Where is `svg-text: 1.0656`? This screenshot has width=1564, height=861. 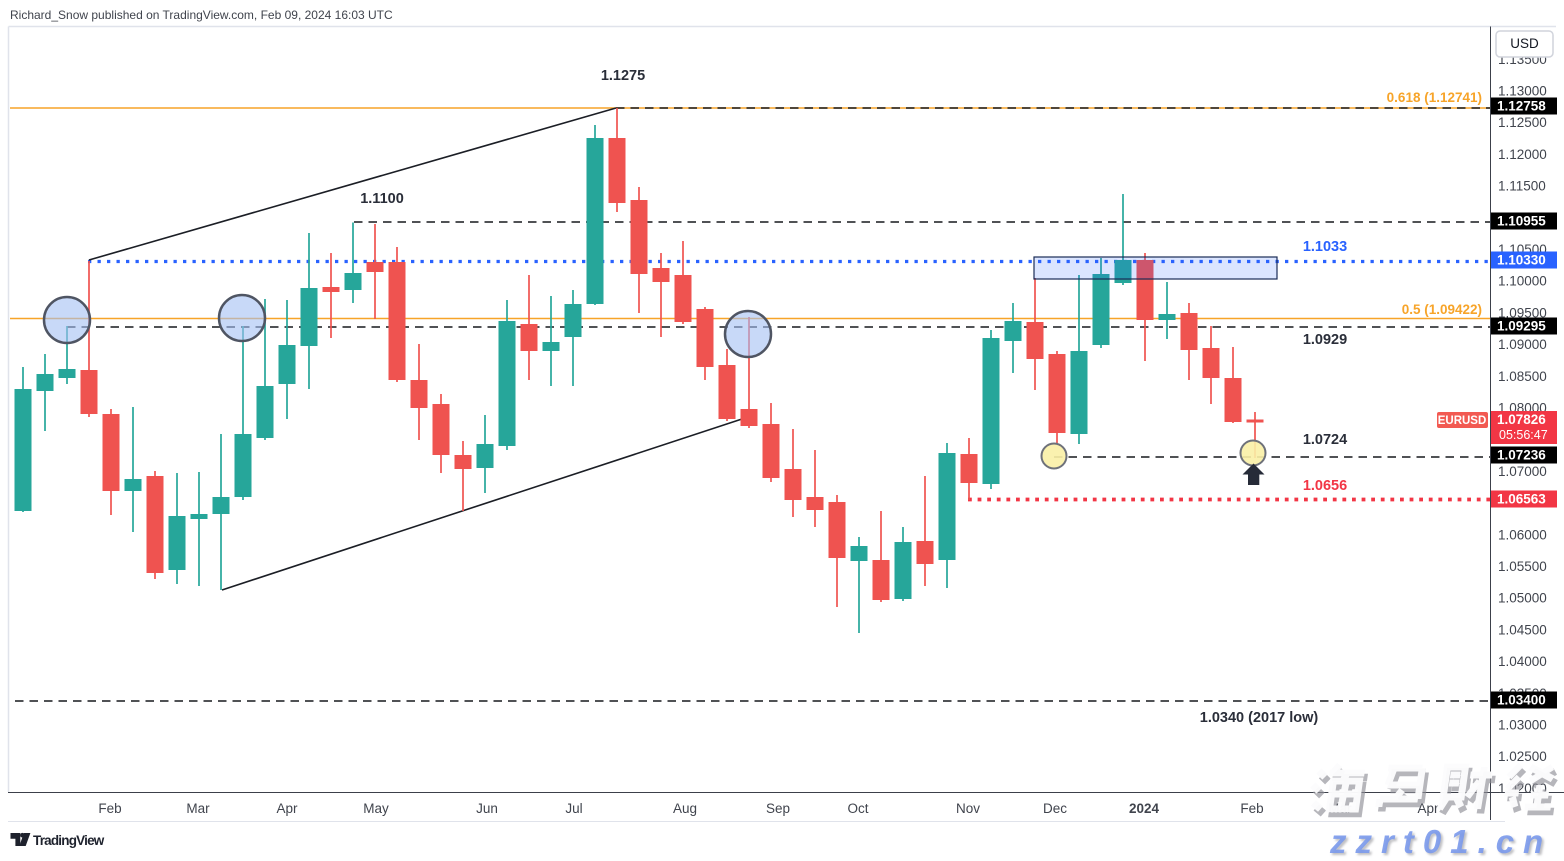 svg-text: 1.0656 is located at coordinates (1325, 486).